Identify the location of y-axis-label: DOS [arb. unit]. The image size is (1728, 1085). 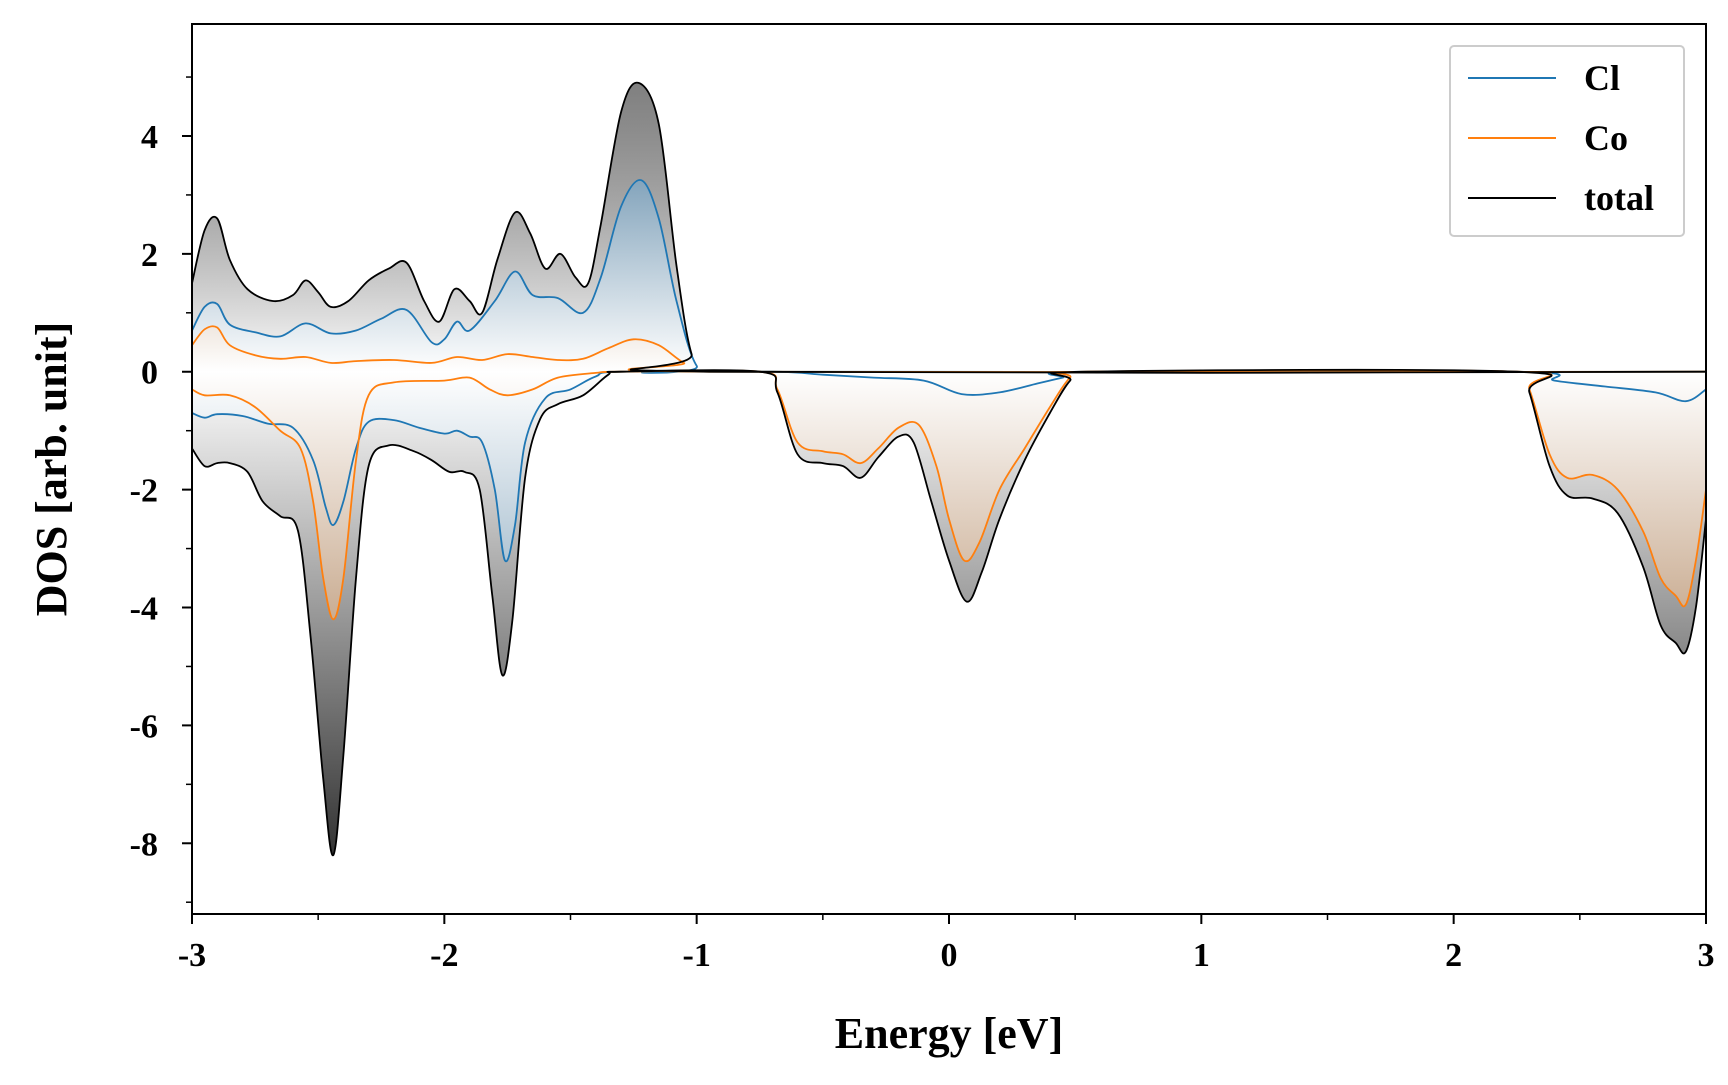
(51, 469).